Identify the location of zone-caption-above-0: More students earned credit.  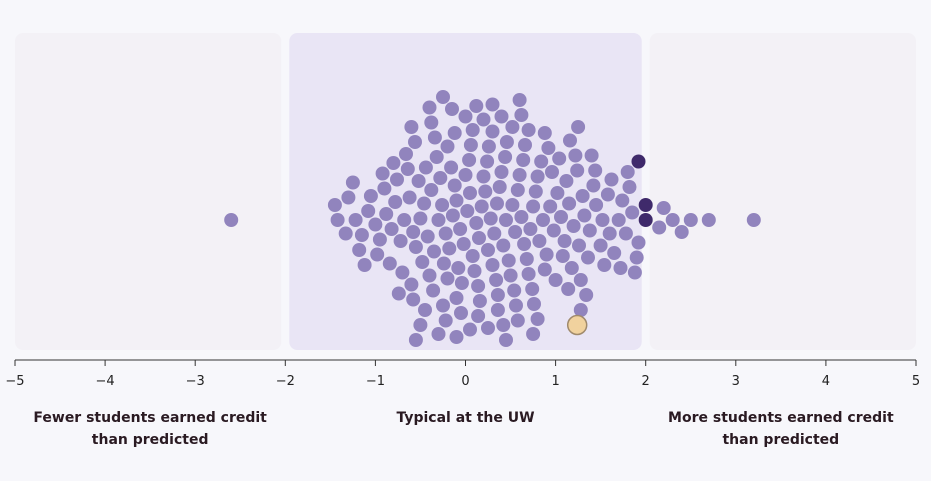
(781, 418).